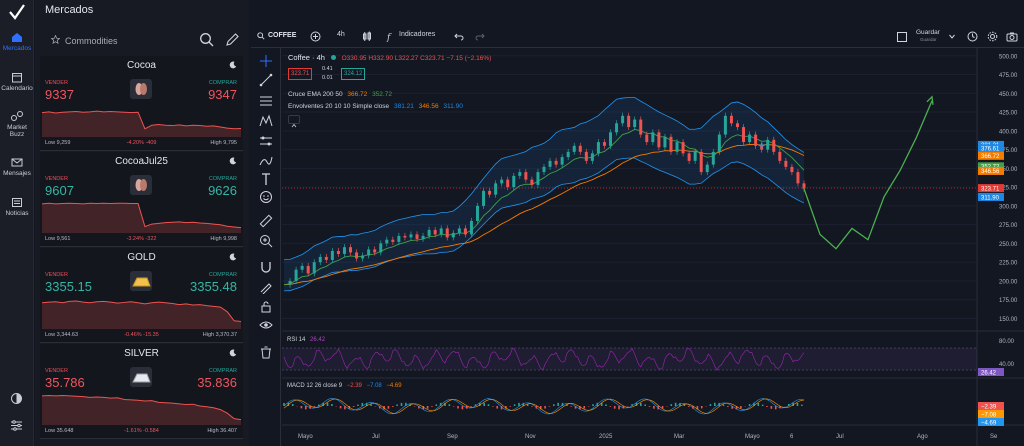 Image resolution: width=1024 pixels, height=446 pixels. What do you see at coordinates (141, 65) in the screenshot?
I see `market-name: Cocoa` at bounding box center [141, 65].